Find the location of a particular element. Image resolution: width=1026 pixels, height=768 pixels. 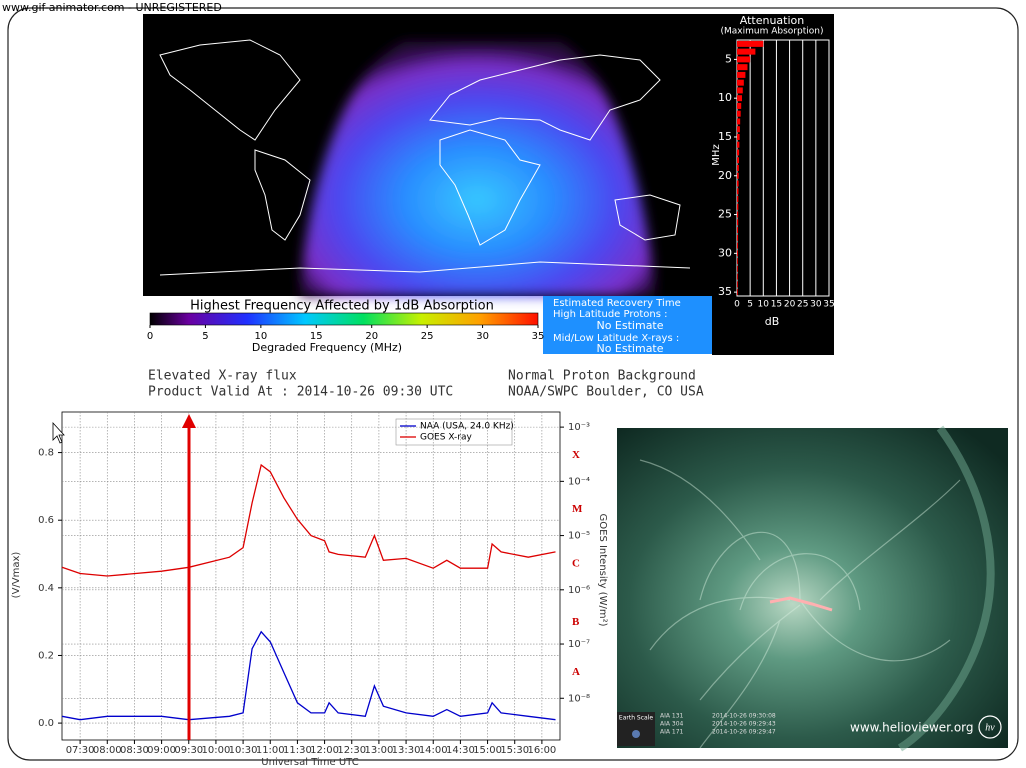

x-tick-label: 14:00 is located at coordinates (433, 750).